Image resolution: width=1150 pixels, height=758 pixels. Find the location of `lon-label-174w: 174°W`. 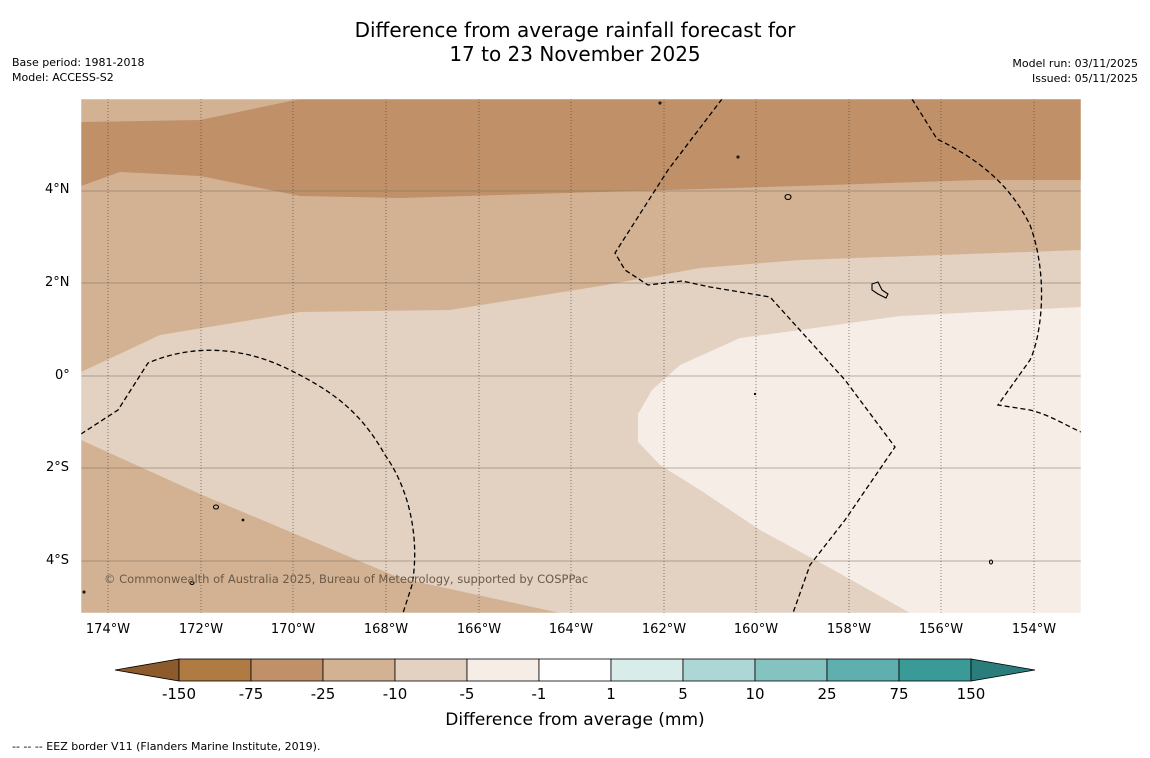

lon-label-174w: 174°W is located at coordinates (108, 629).